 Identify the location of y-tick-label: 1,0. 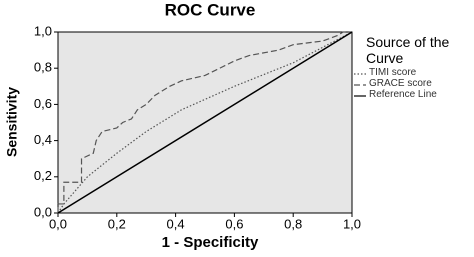
(43, 30).